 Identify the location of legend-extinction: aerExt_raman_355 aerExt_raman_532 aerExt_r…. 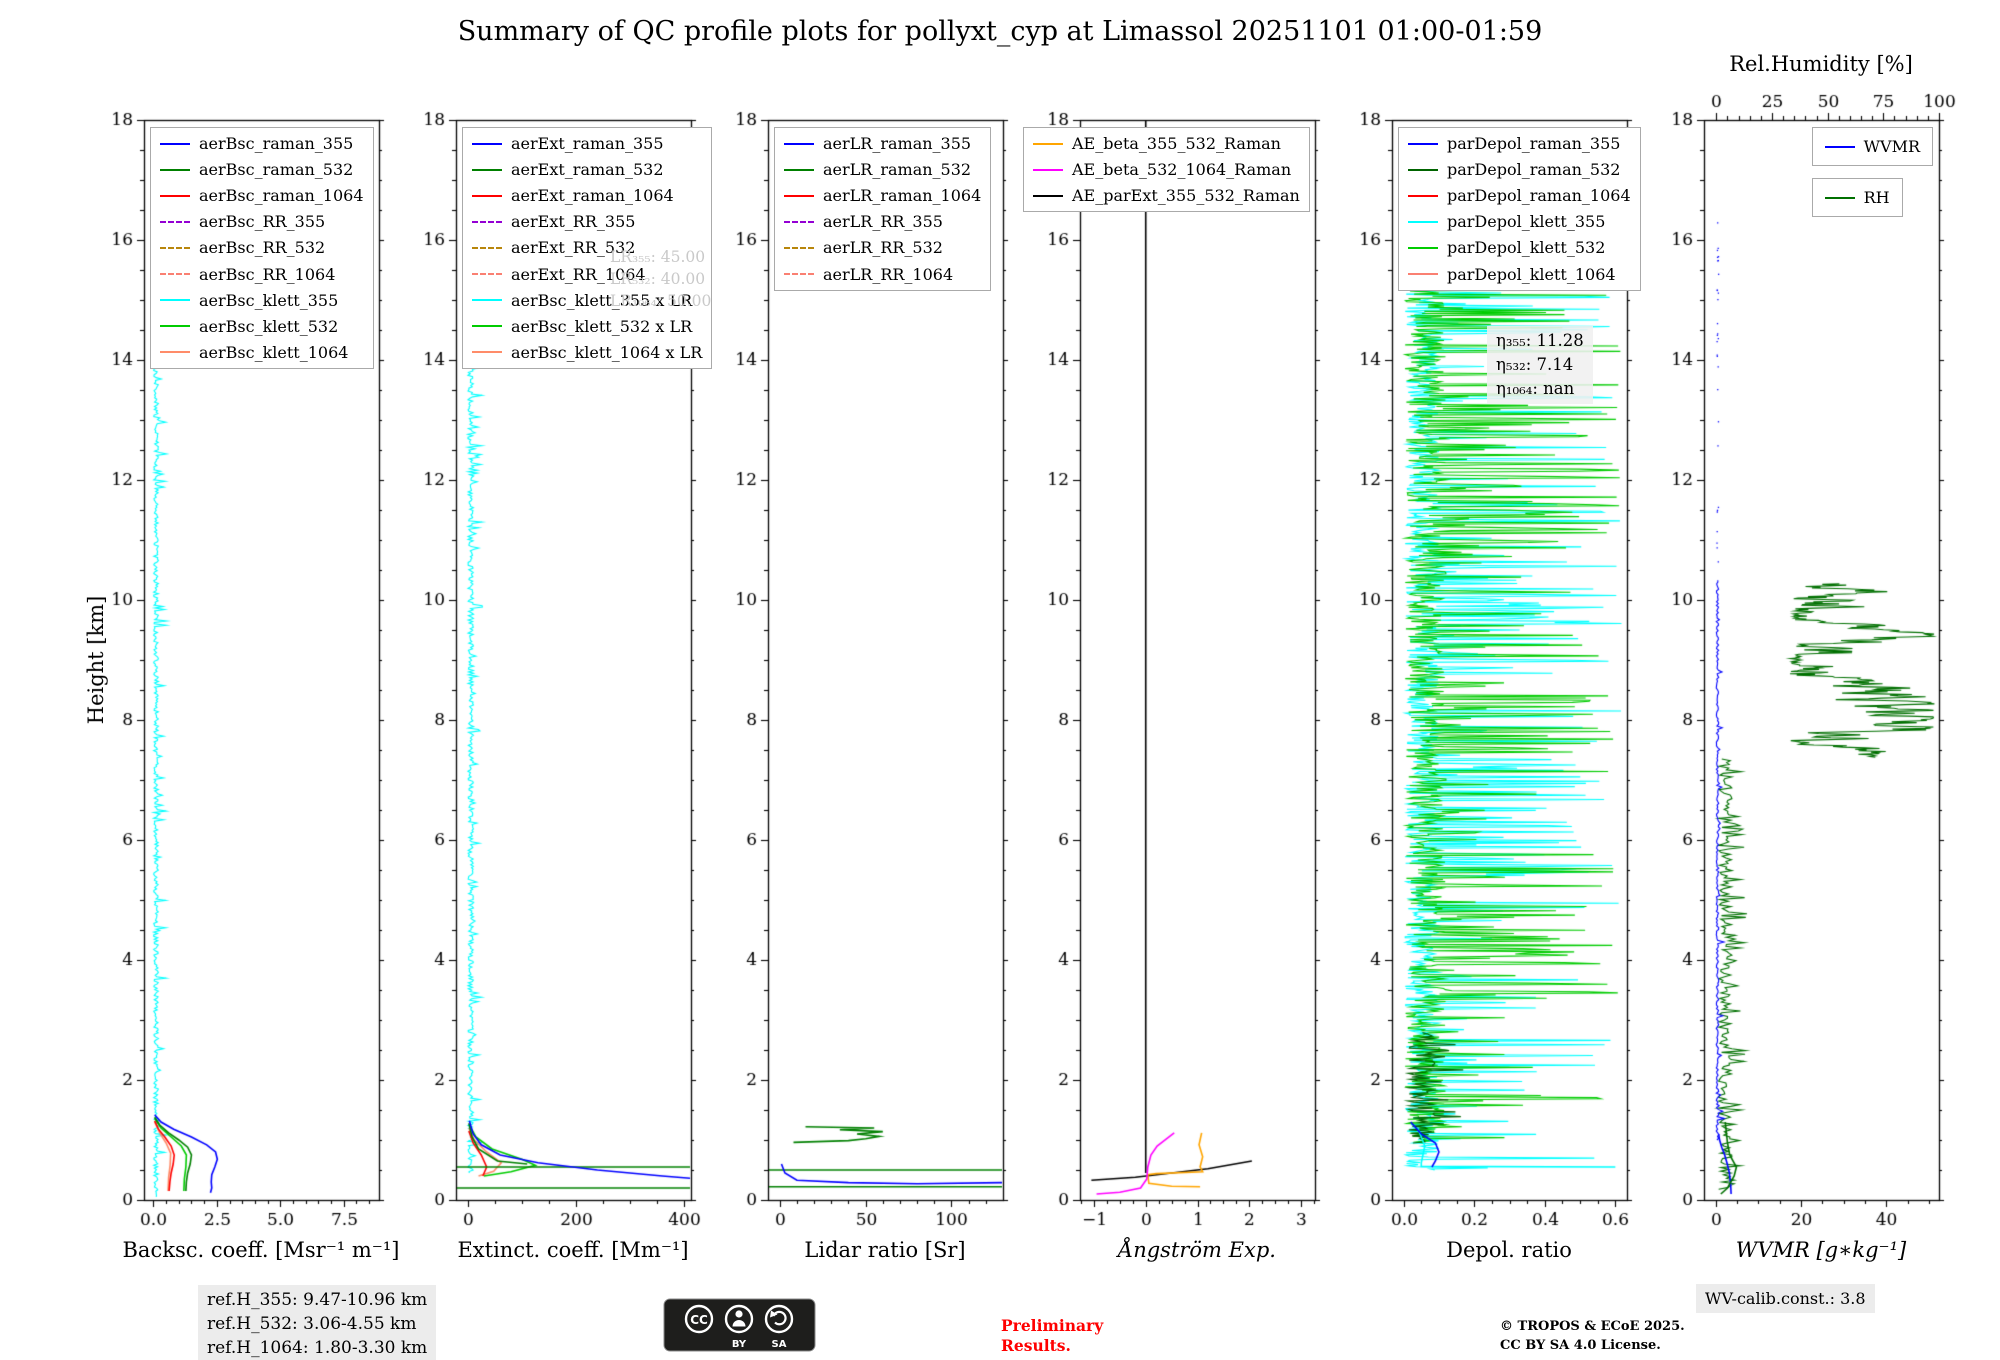
(587, 248).